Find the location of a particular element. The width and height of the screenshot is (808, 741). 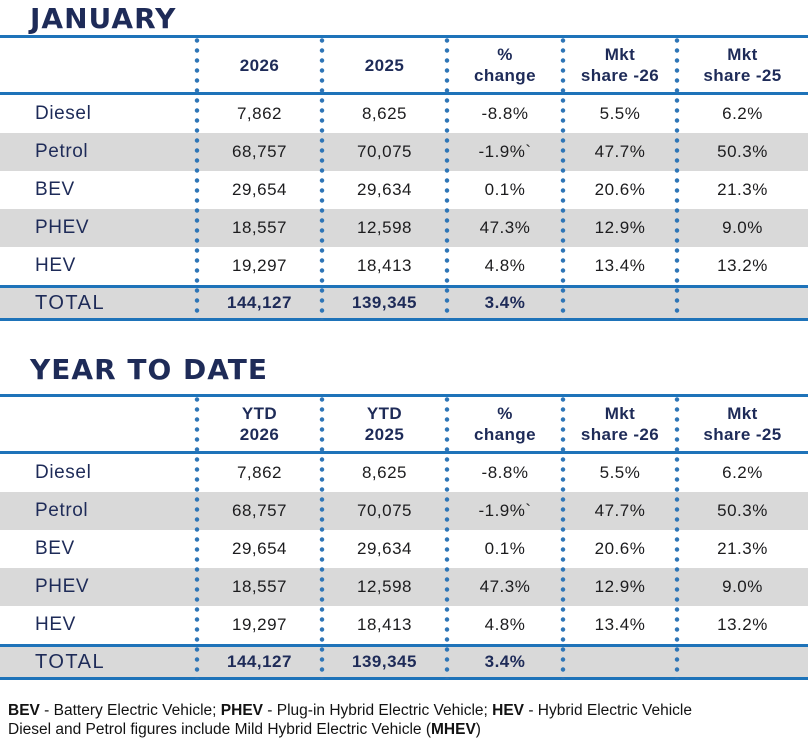

footnote-mhev-abbr: MHEV is located at coordinates (453, 729).